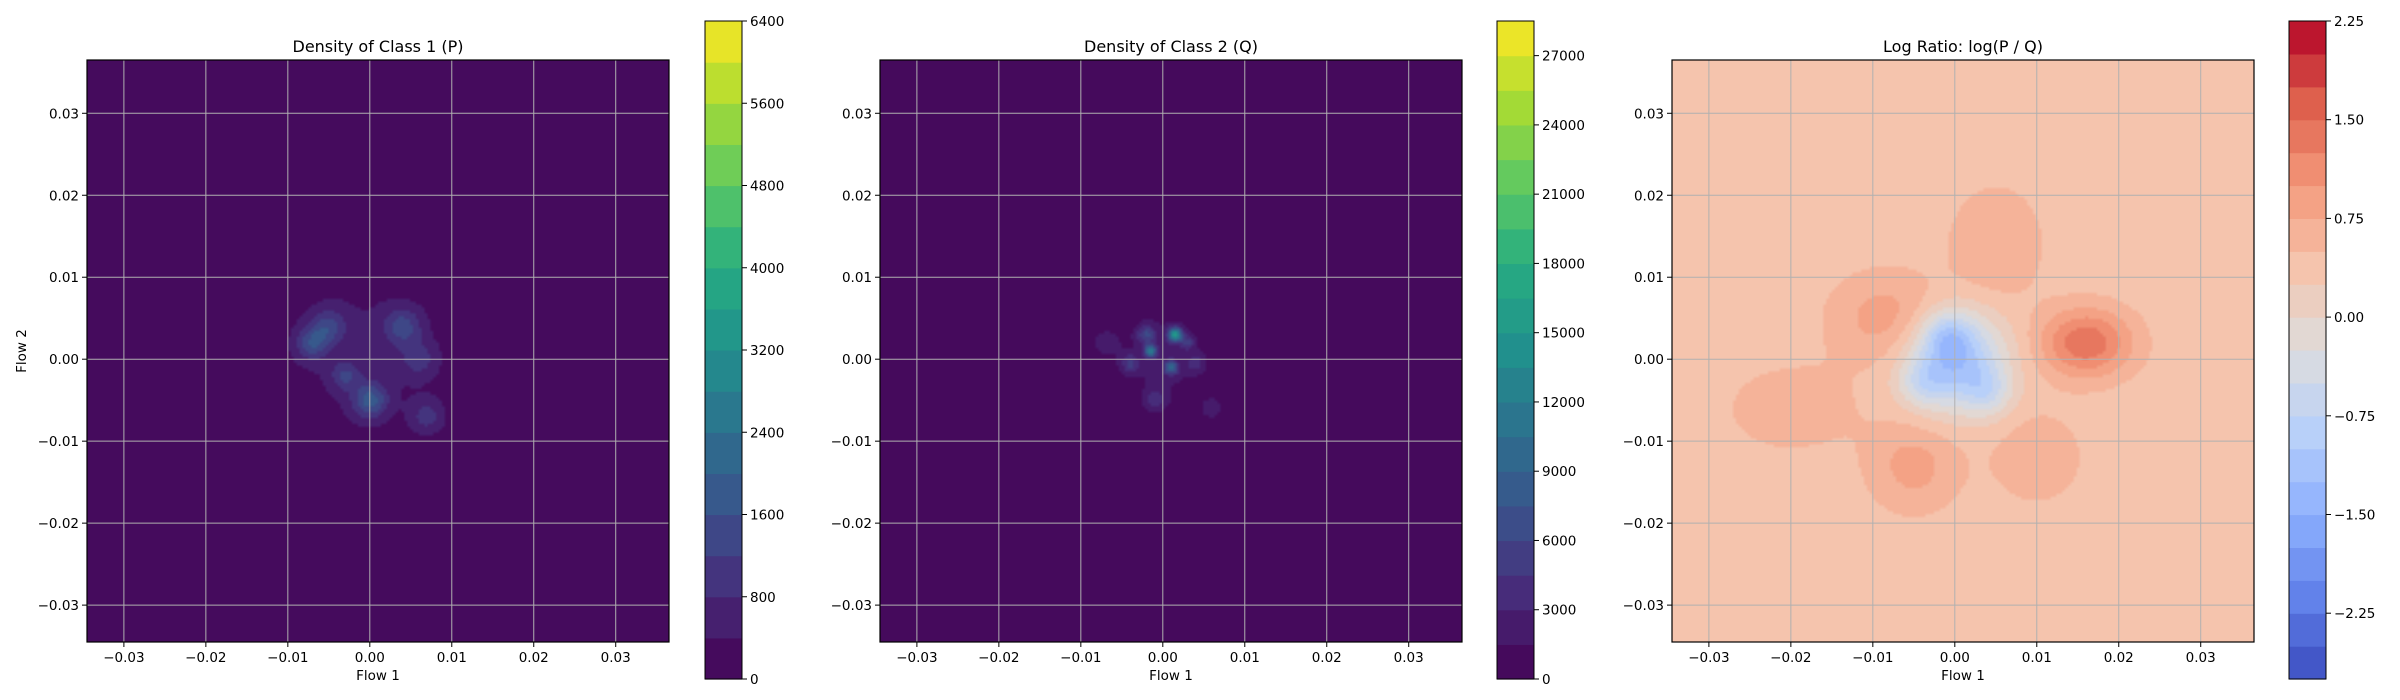 This screenshot has height=700, width=2400. I want to click on colorbar-tick-label: 6000, so click(1559, 541).